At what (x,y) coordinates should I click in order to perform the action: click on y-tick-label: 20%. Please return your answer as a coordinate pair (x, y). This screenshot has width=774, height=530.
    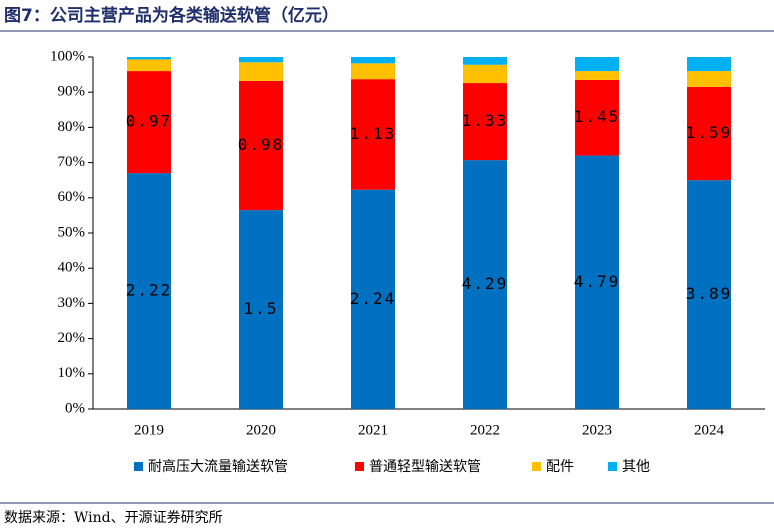
    Looking at the image, I should click on (72, 338).